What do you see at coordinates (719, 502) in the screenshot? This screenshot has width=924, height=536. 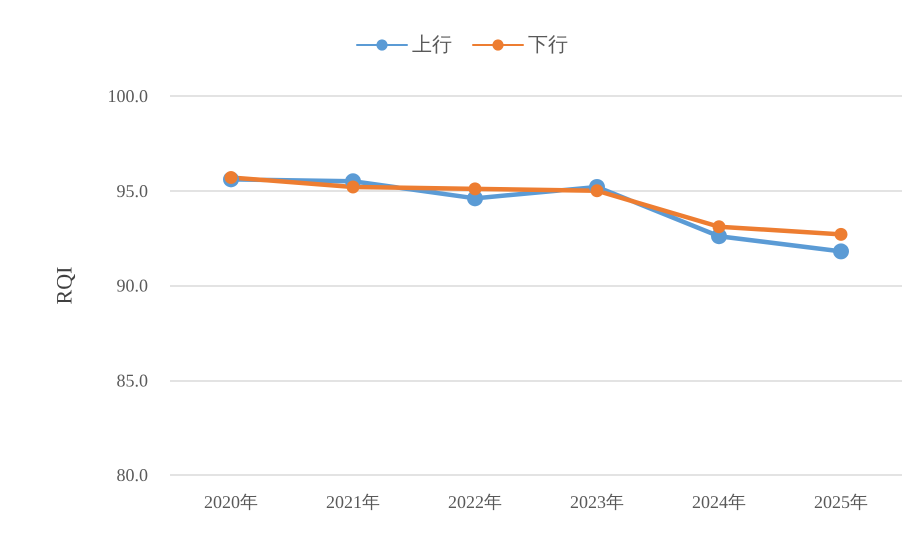 I see `x-tick-label: 2024年` at bounding box center [719, 502].